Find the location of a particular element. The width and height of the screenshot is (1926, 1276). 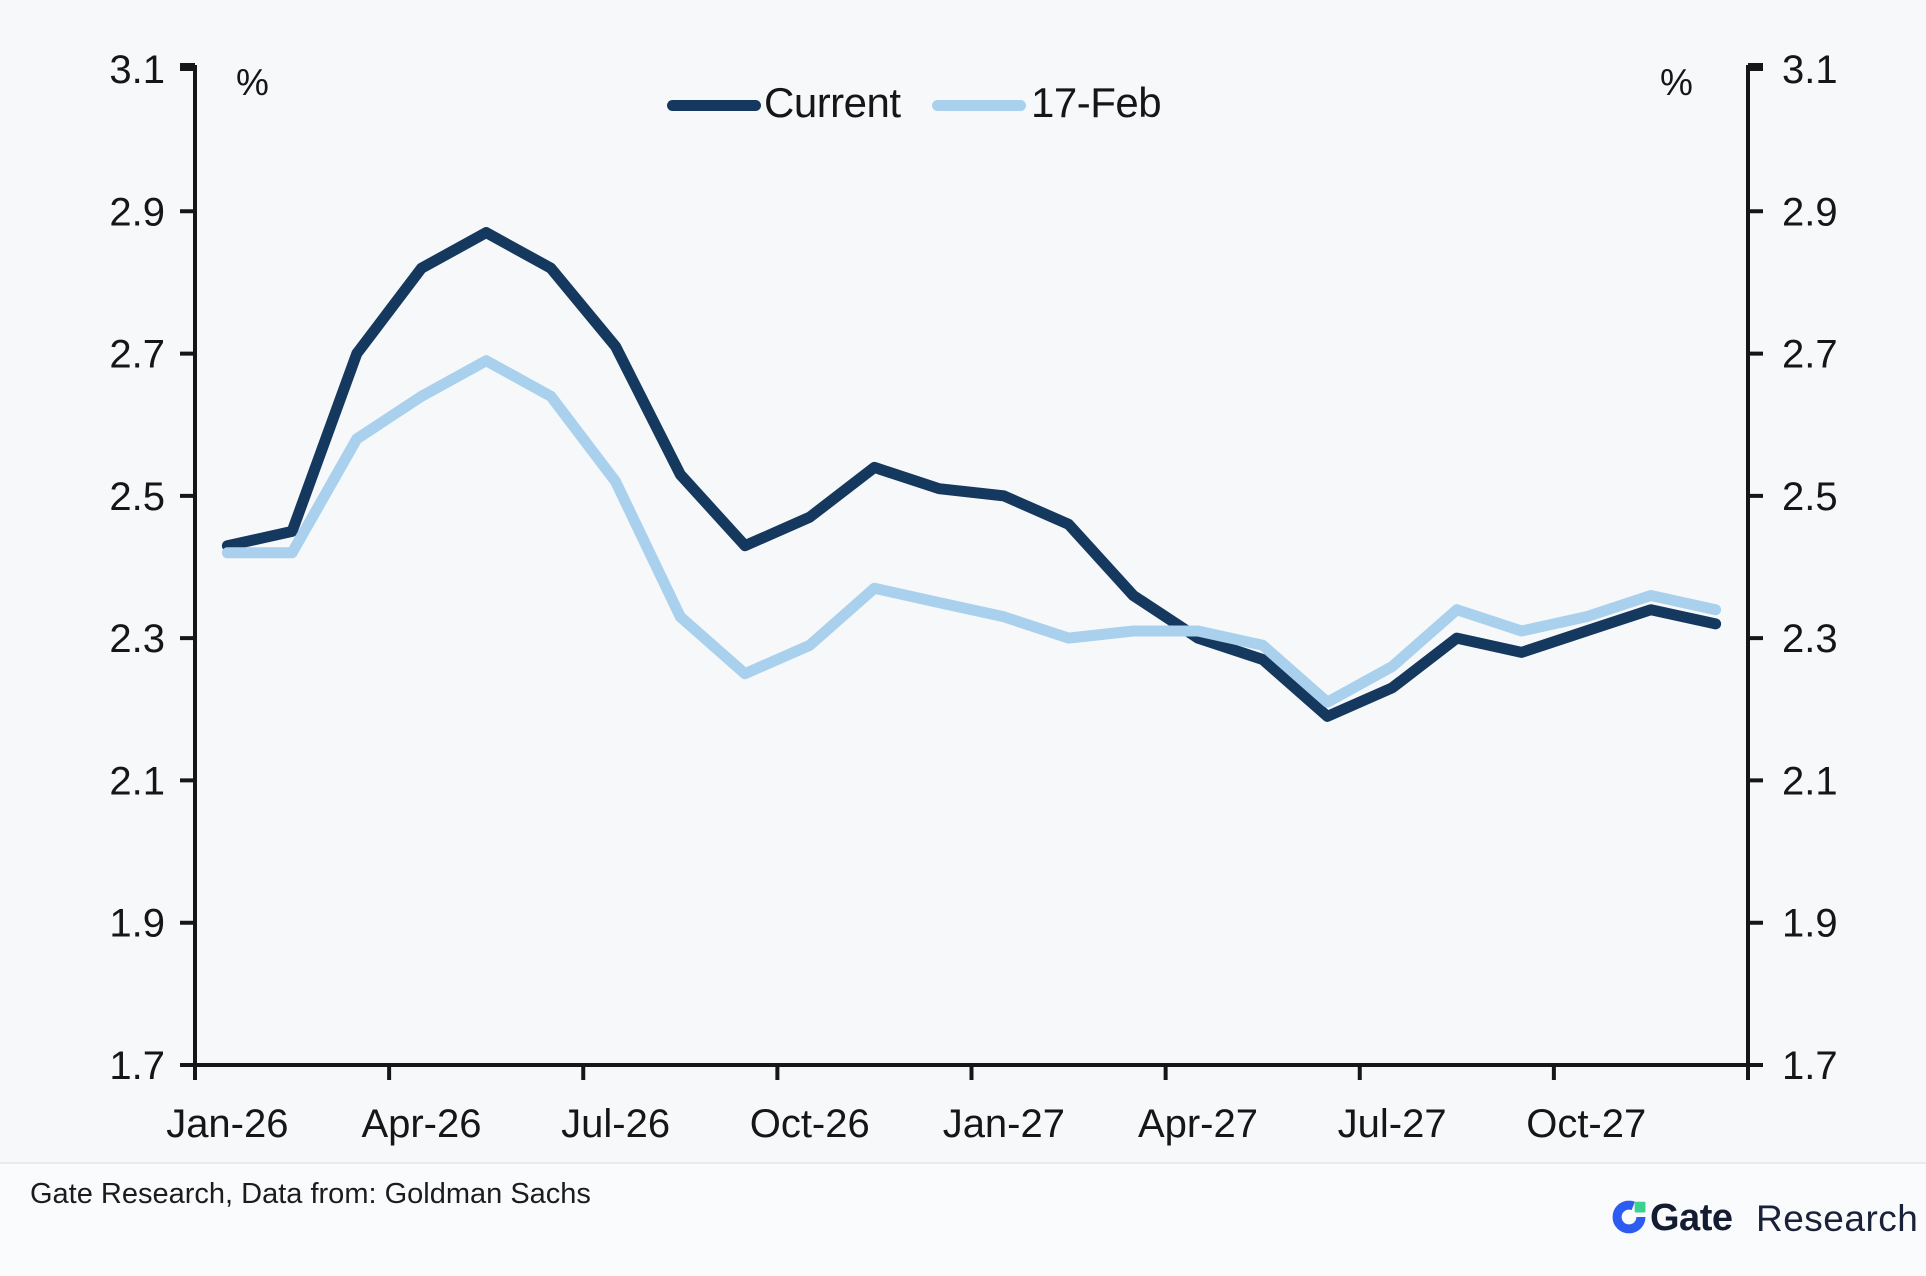

y-axis-label-right-1.7: 1.7 is located at coordinates (1810, 1066).